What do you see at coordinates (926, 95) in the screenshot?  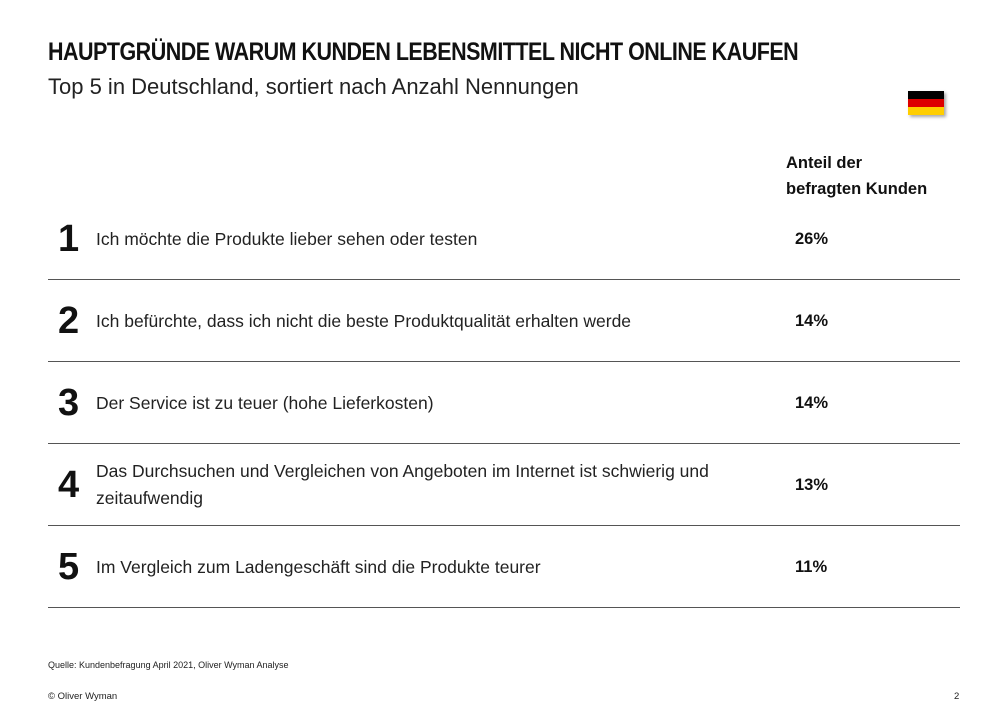 I see `flag-stripe-black` at bounding box center [926, 95].